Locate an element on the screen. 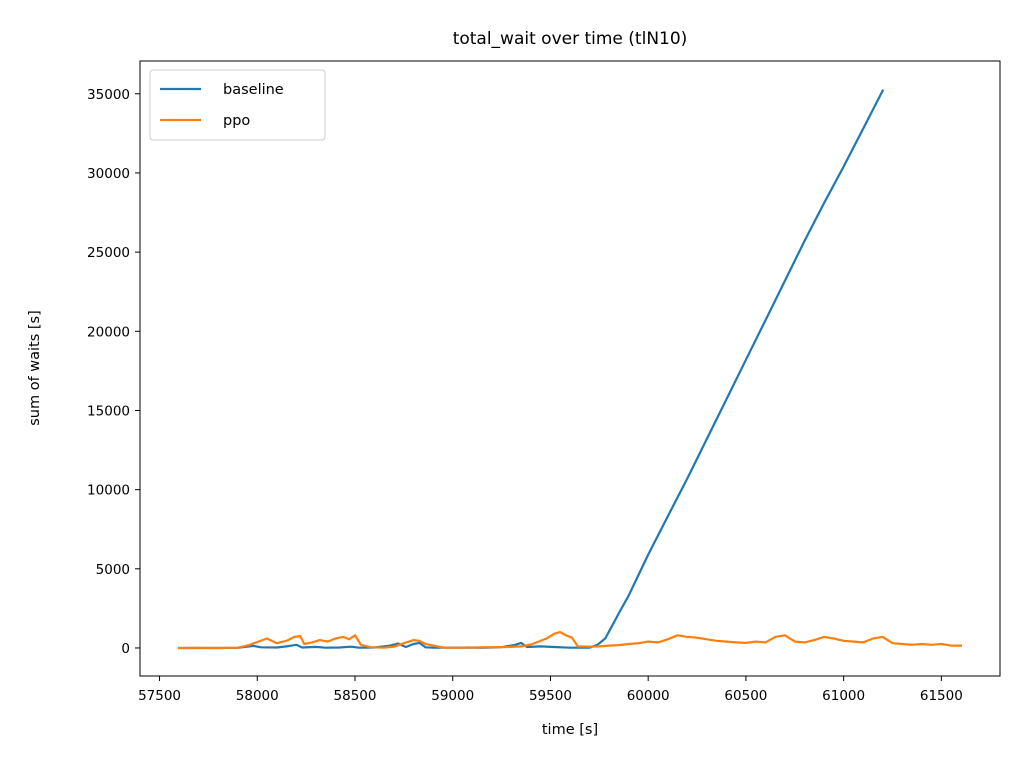 The width and height of the screenshot is (1024, 768). y-tick-label: 5000 is located at coordinates (113, 570).